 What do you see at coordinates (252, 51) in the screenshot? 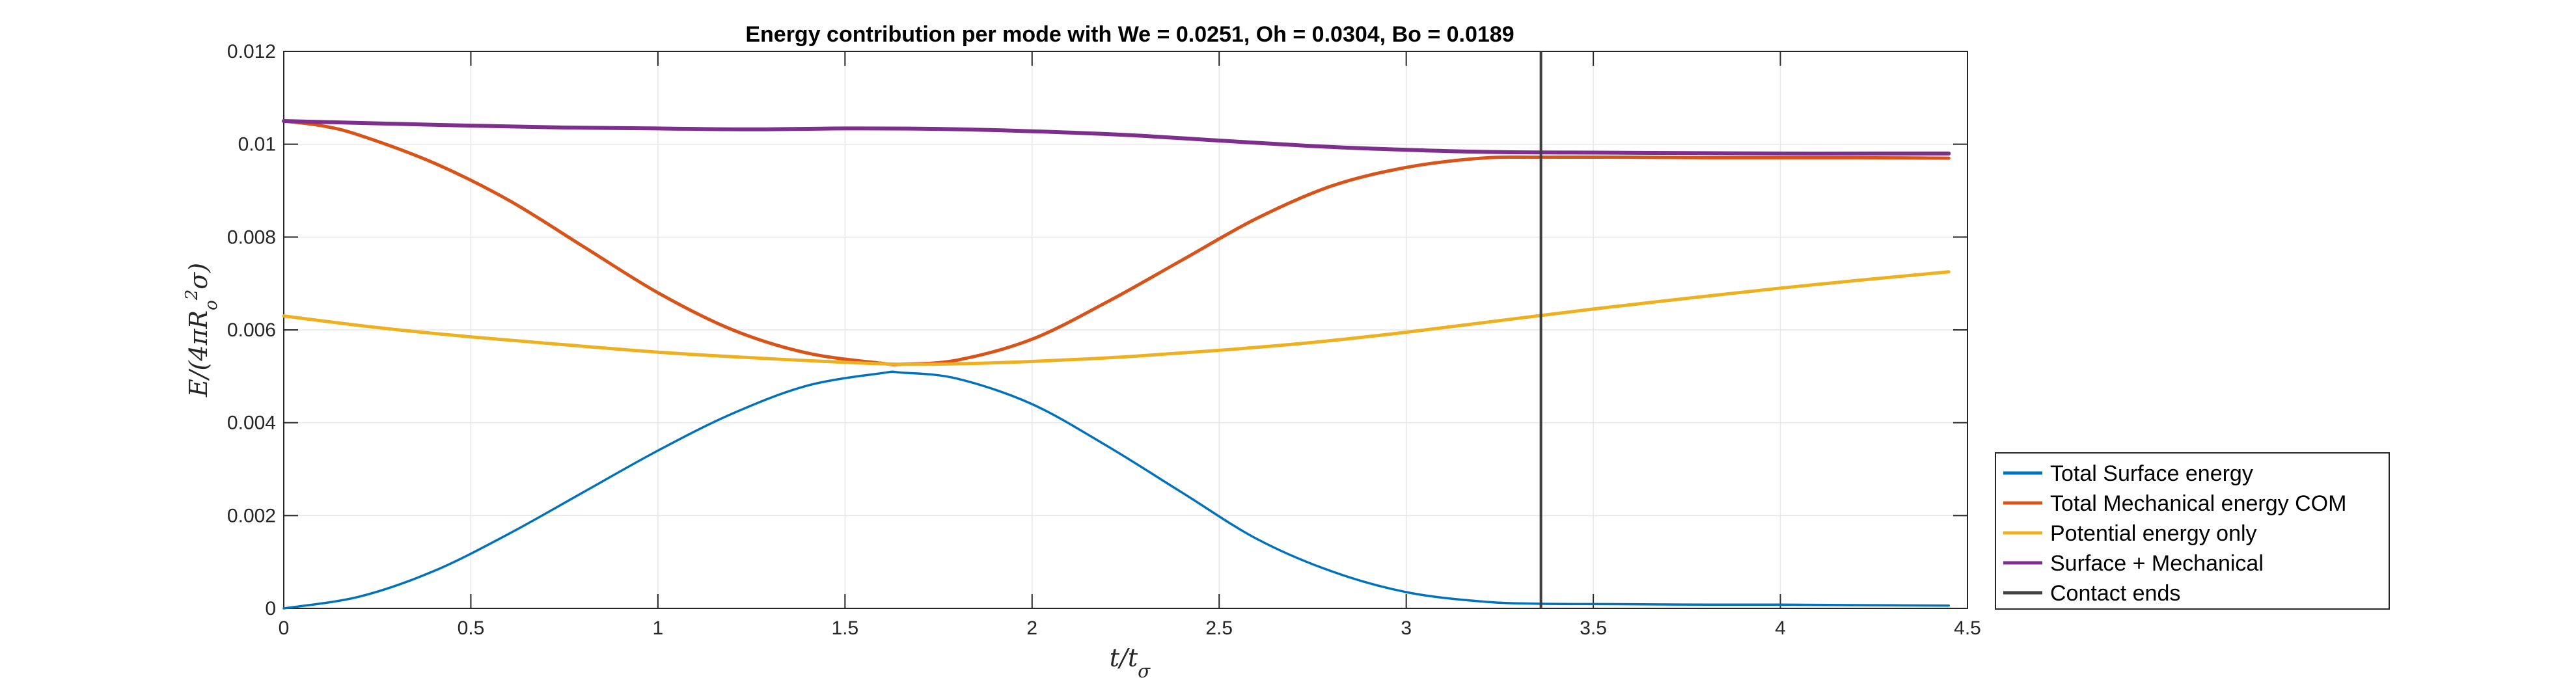
I see `y-tick-label: 0.012` at bounding box center [252, 51].